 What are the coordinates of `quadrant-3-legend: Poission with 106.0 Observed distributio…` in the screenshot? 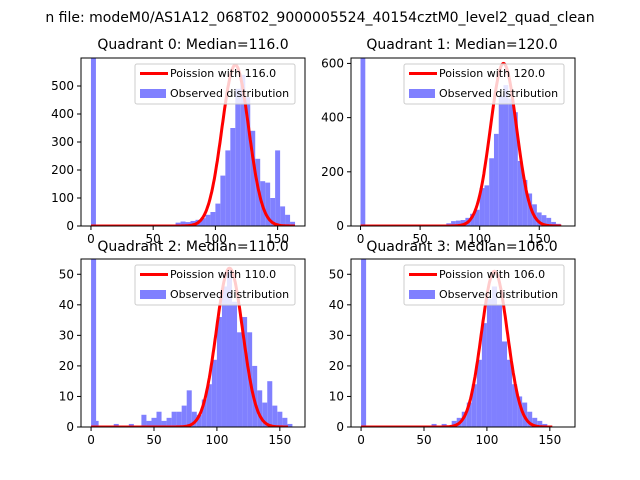 It's located at (484, 285).